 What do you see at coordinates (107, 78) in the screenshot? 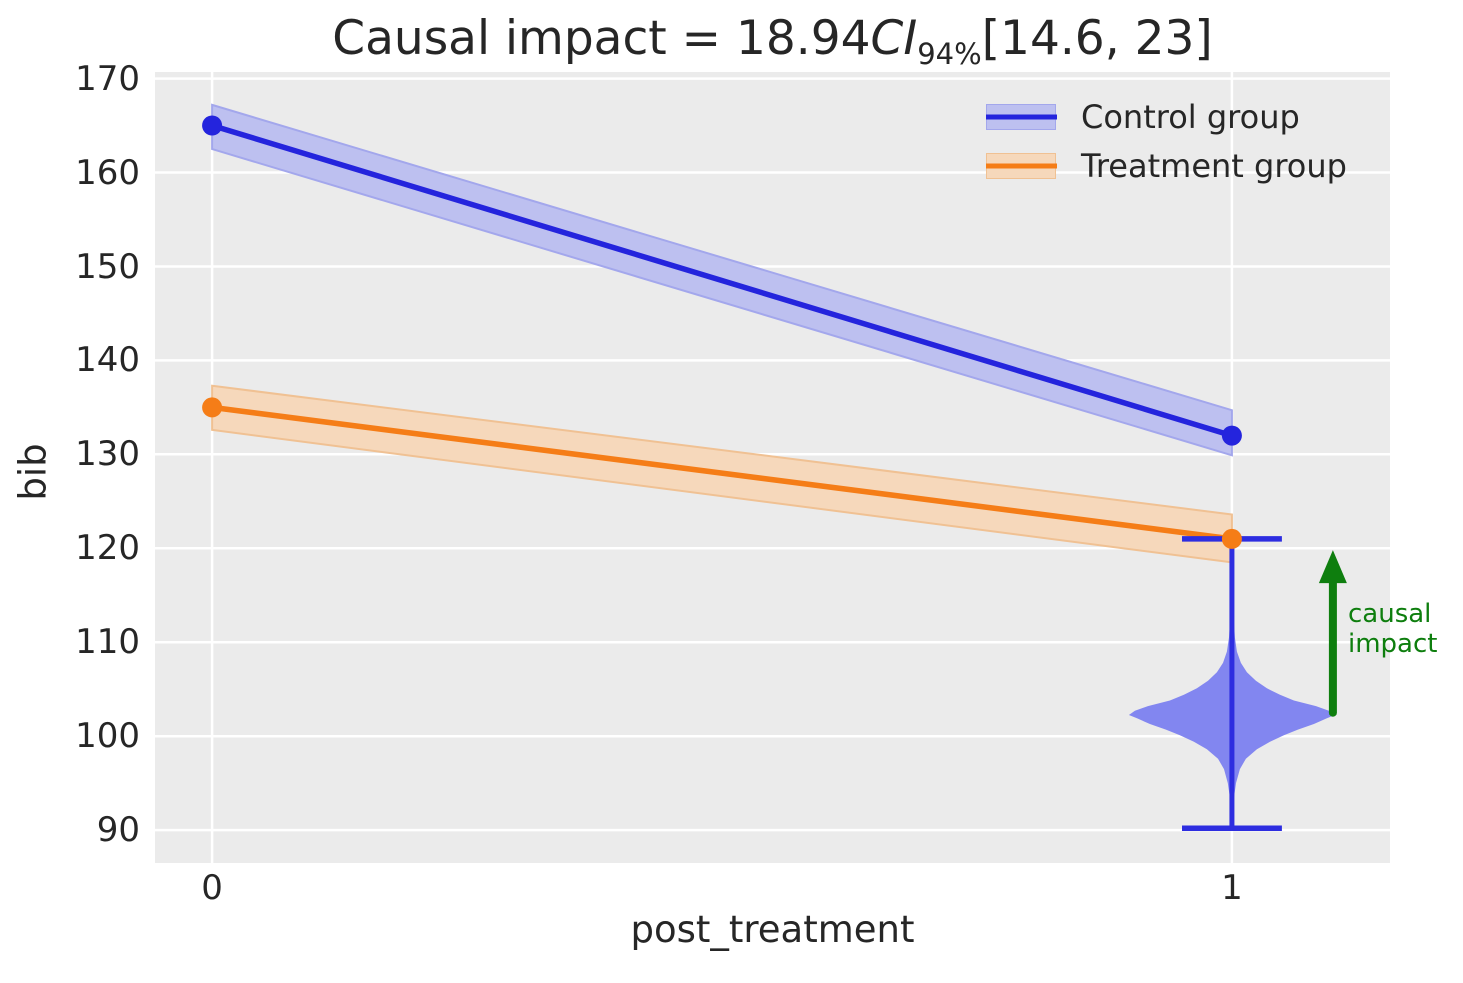
I see `y-tick-label: 170` at bounding box center [107, 78].